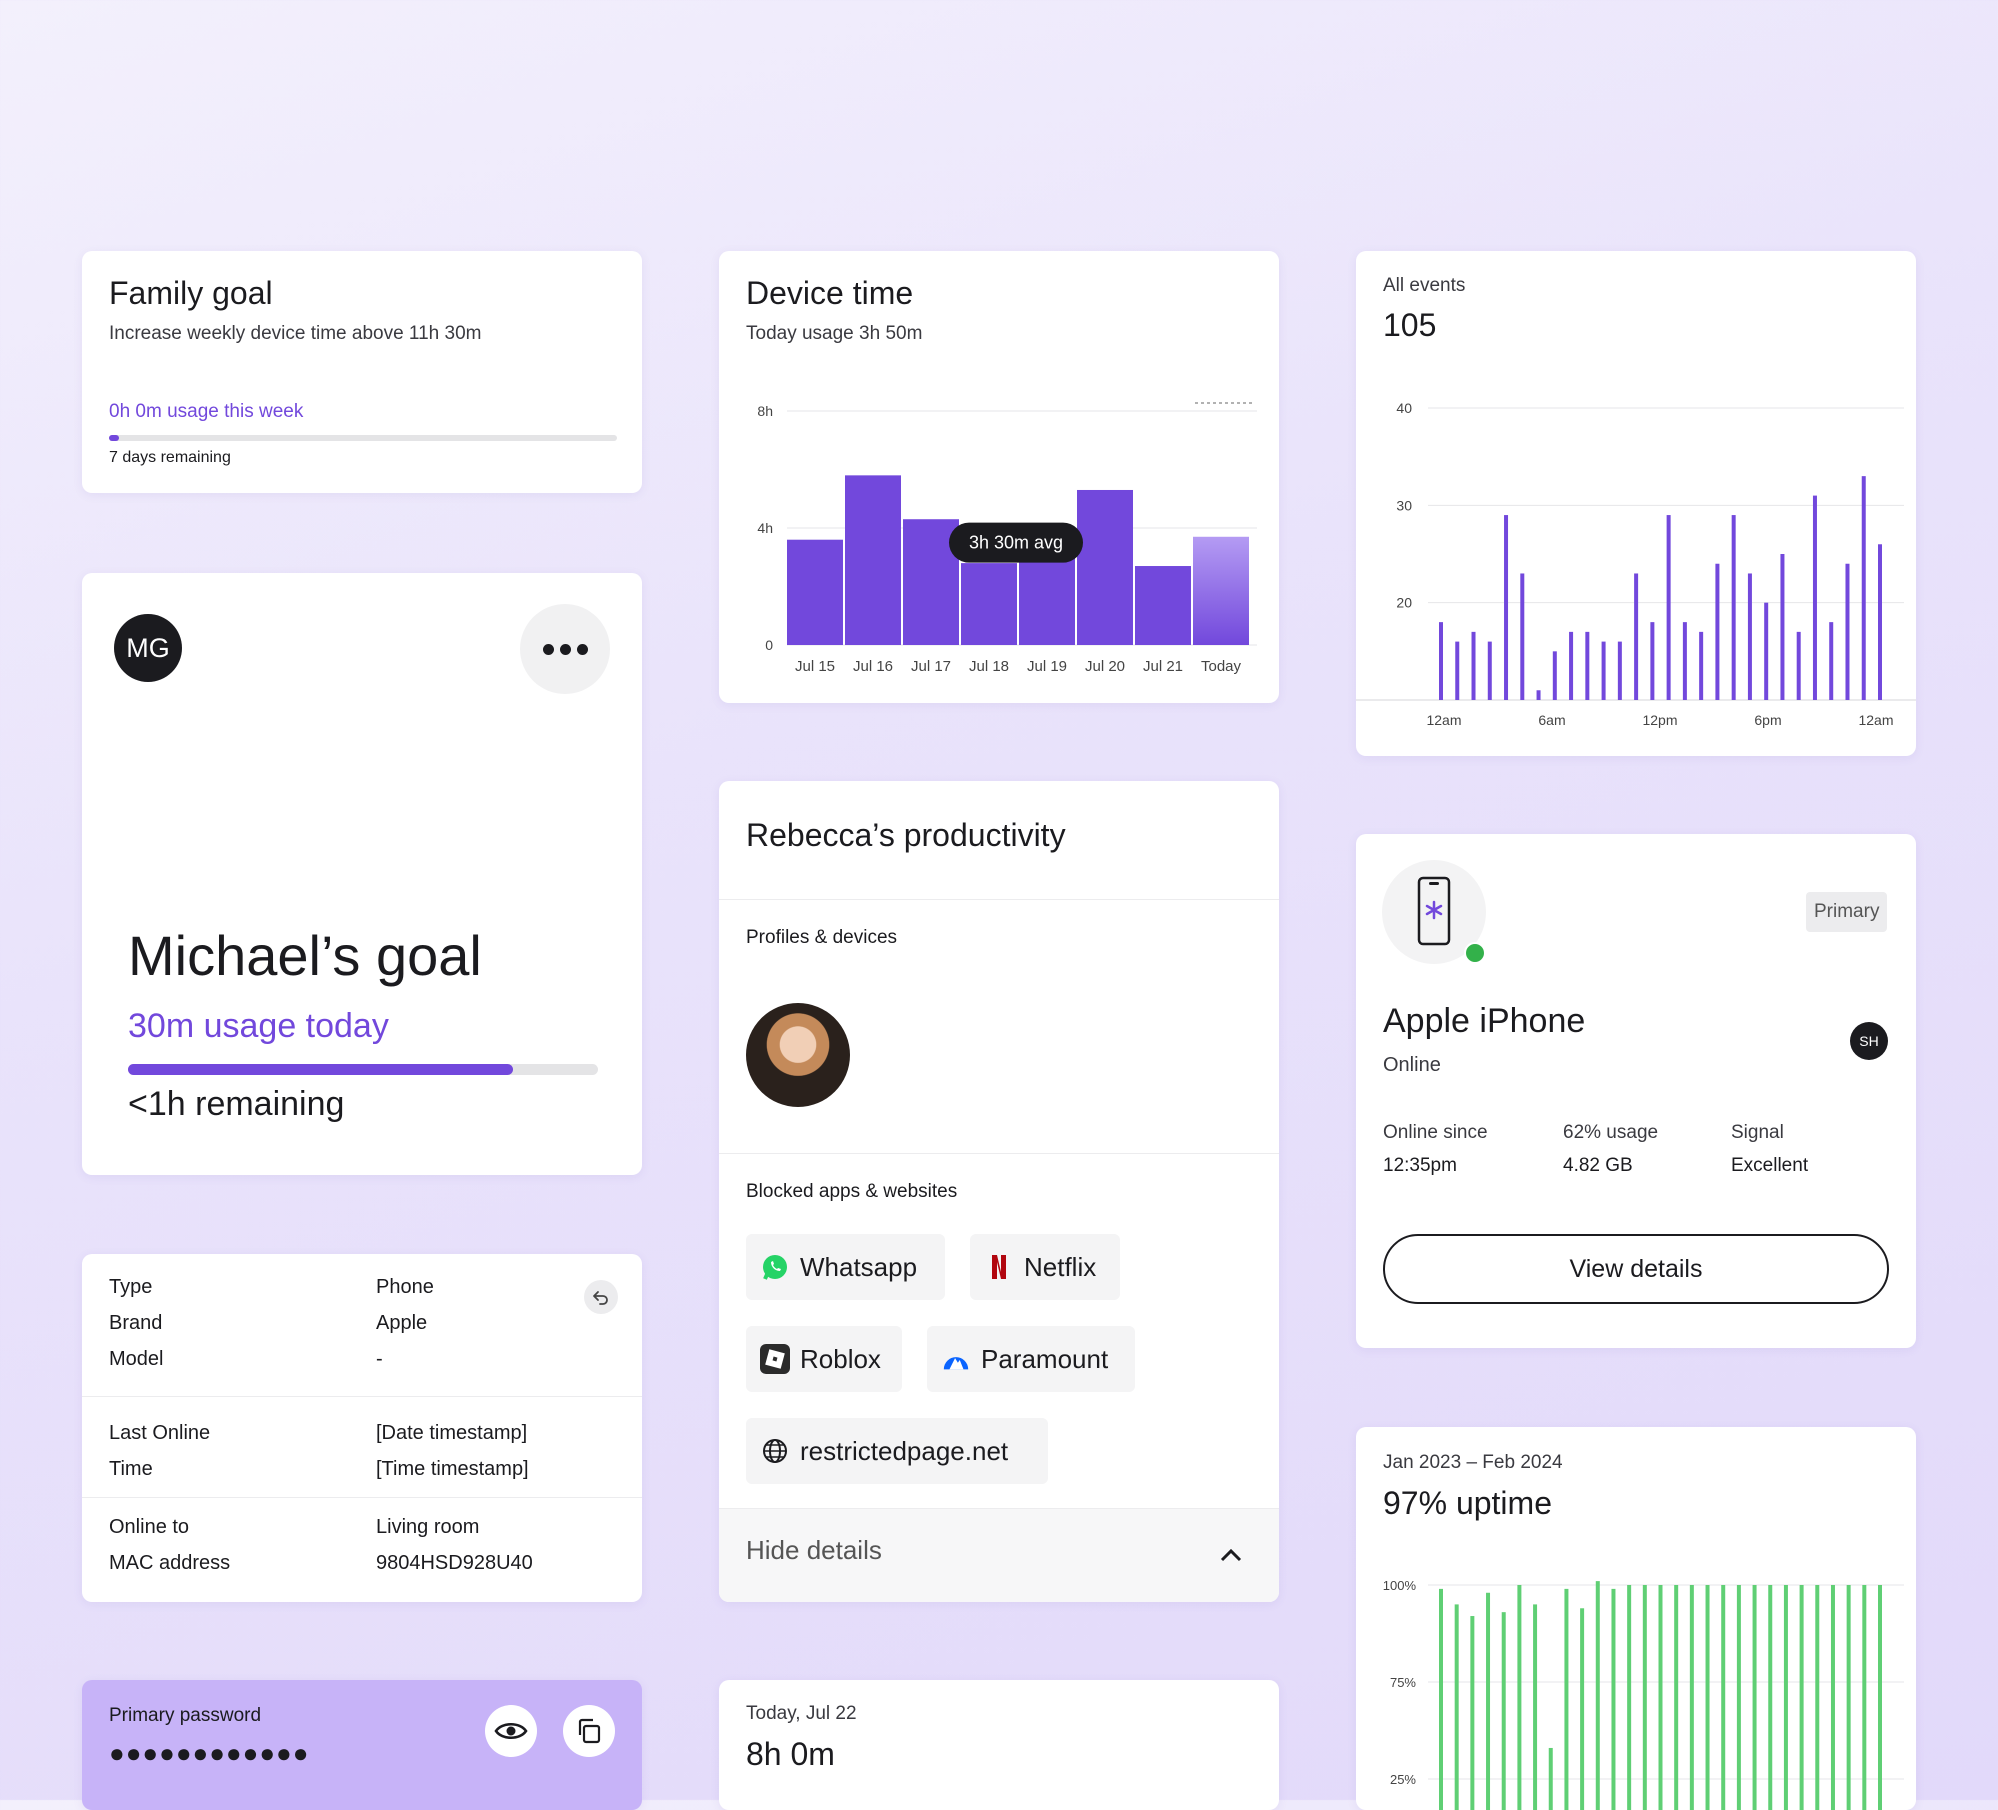  Describe the element at coordinates (1221, 666) in the screenshot. I see `x-tick-label: Today` at that location.